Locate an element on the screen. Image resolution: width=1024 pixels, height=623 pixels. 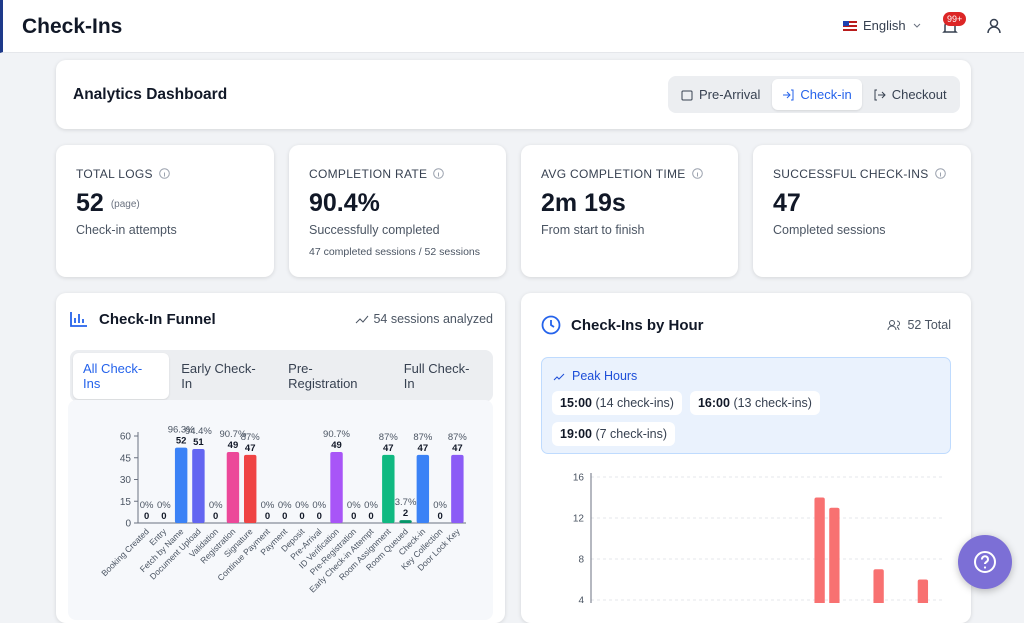
tab-label: Pre-Arrival is located at coordinates (730, 94).